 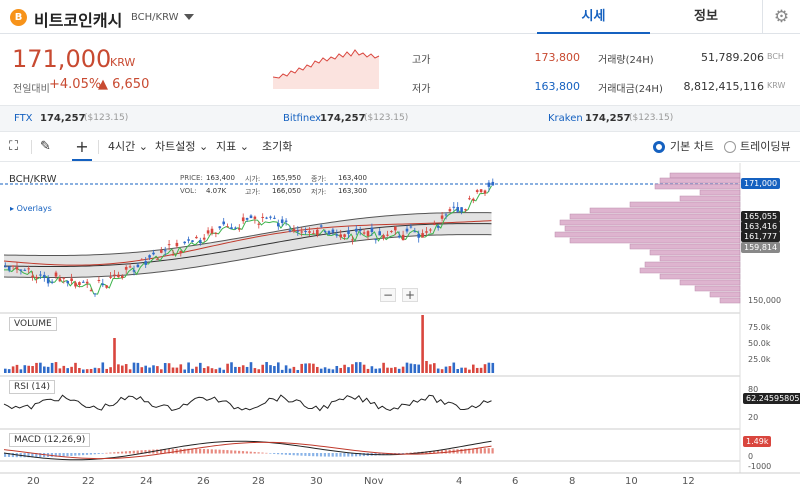 I want to click on exchange-name: Kraken, so click(x=565, y=118).